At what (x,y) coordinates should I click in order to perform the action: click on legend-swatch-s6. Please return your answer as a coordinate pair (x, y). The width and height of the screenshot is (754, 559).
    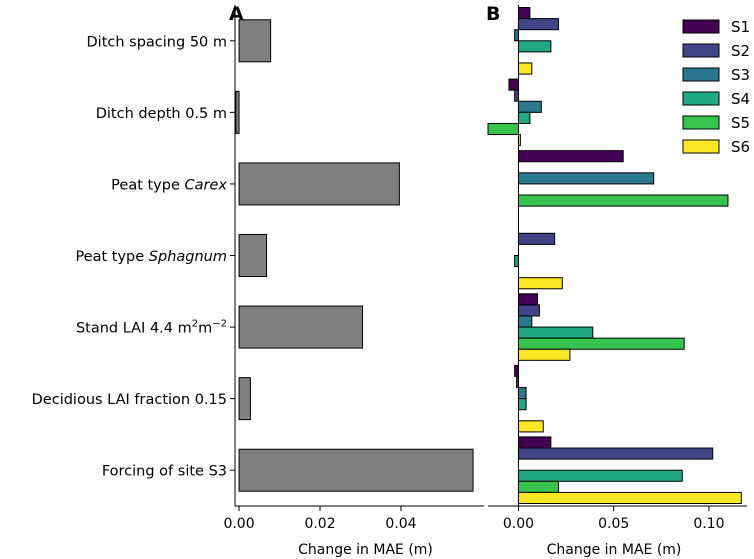
    Looking at the image, I should click on (701, 146).